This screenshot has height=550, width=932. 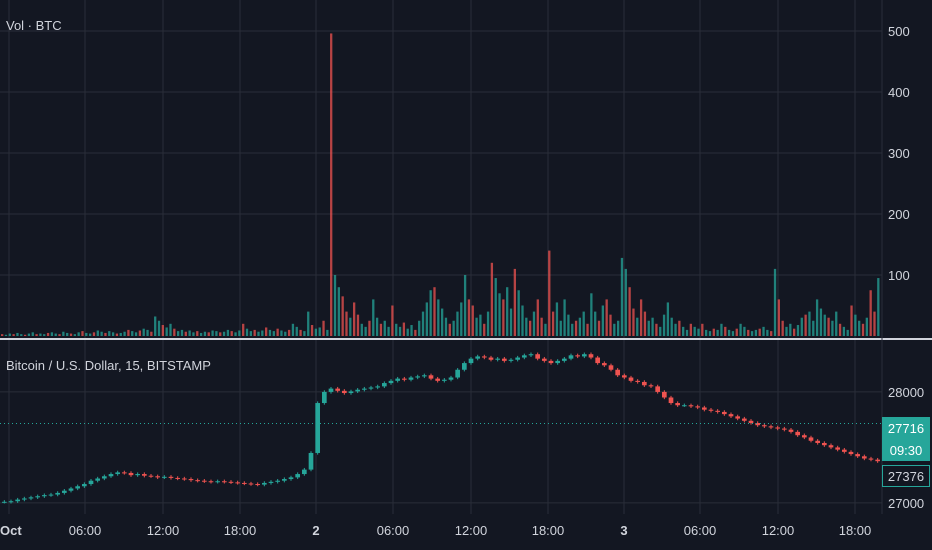 What do you see at coordinates (899, 31) in the screenshot?
I see `volume-axis-tick-label: 500` at bounding box center [899, 31].